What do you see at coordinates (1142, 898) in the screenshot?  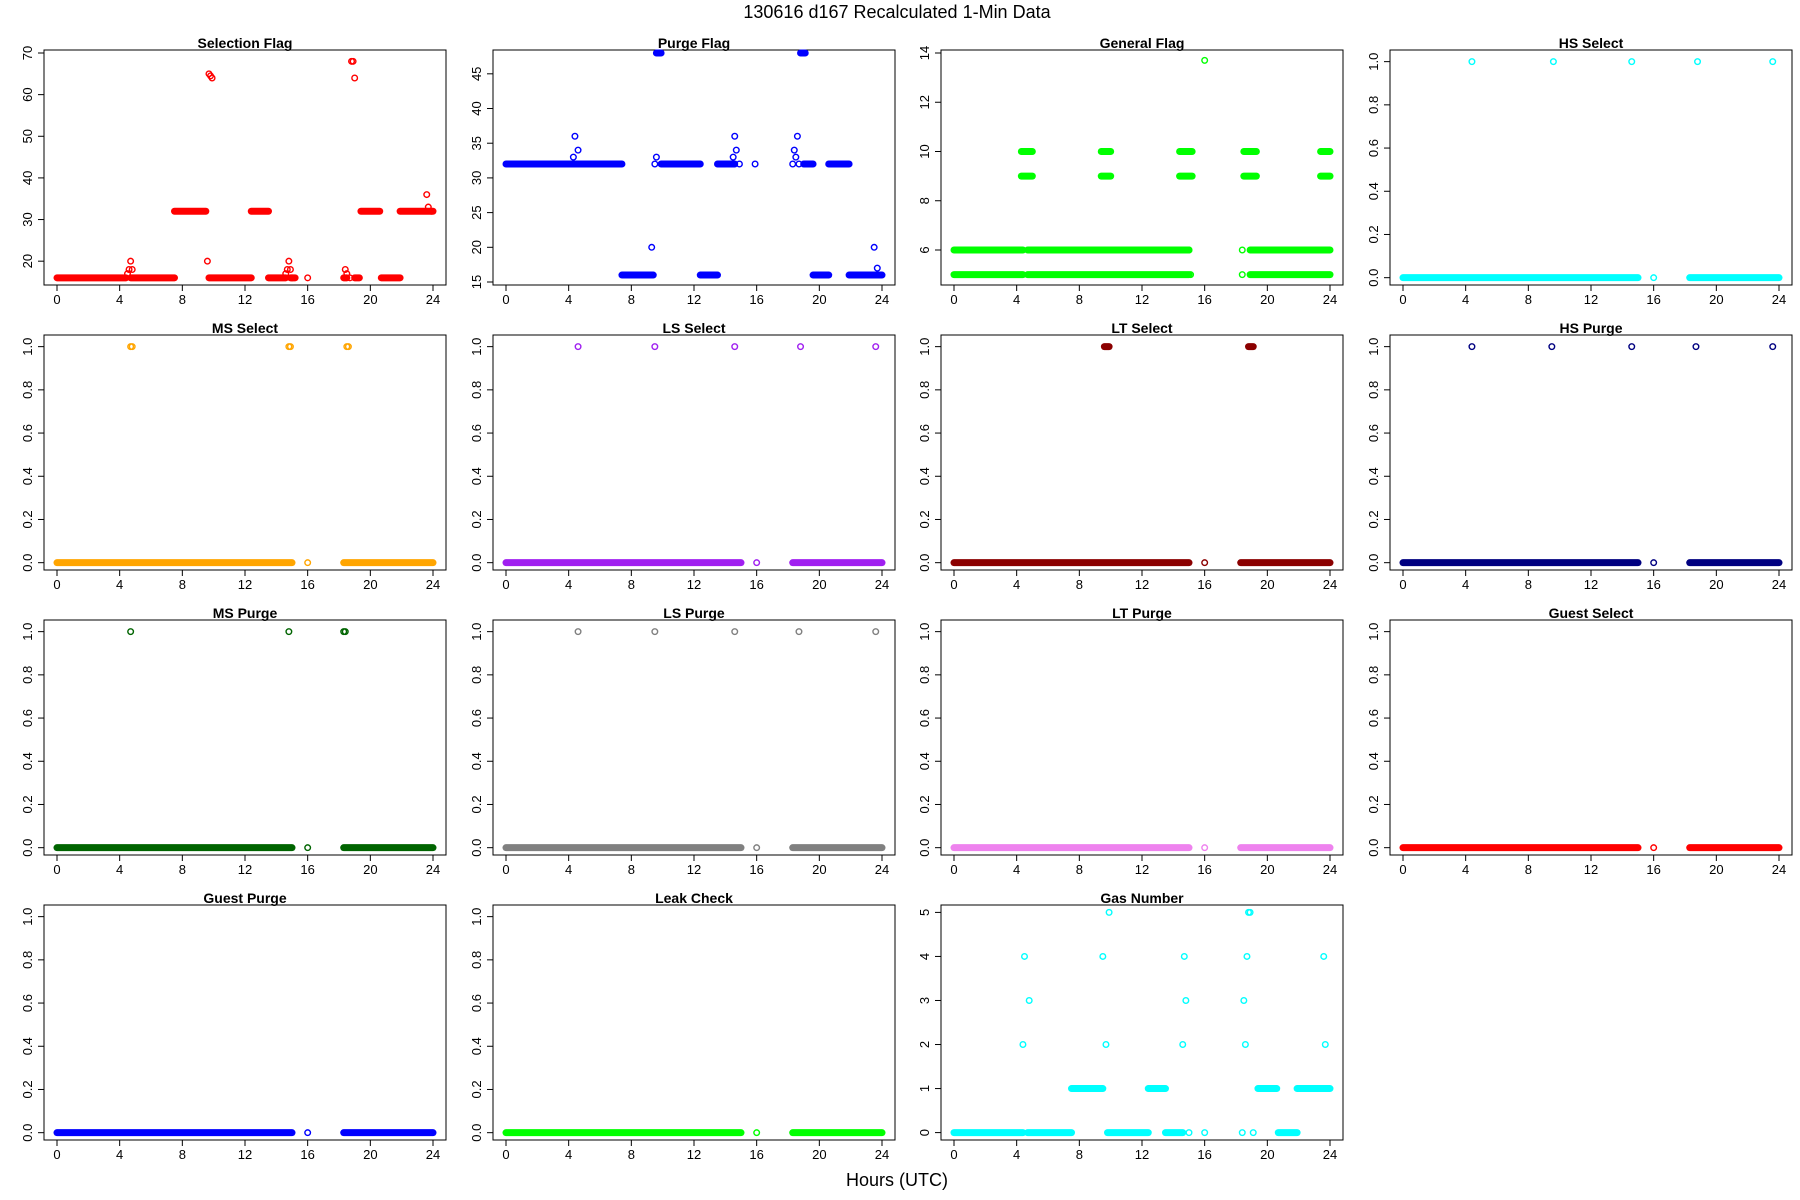 I see `panel-title: Gas Number` at bounding box center [1142, 898].